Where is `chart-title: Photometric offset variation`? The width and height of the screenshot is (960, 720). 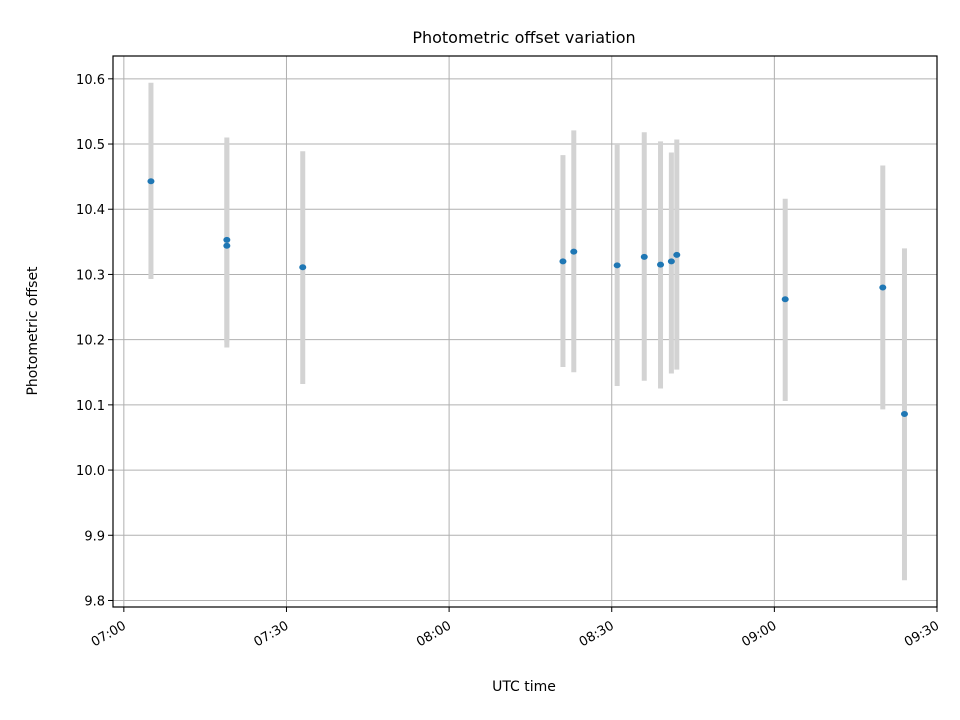
chart-title: Photometric offset variation is located at coordinates (523, 37).